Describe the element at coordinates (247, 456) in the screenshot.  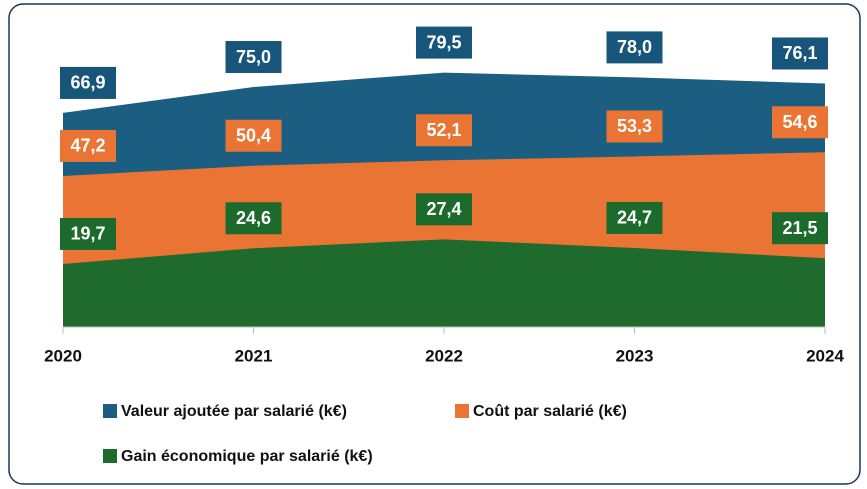
I see `legend-label: Gain économique par salarié (k€)` at that location.